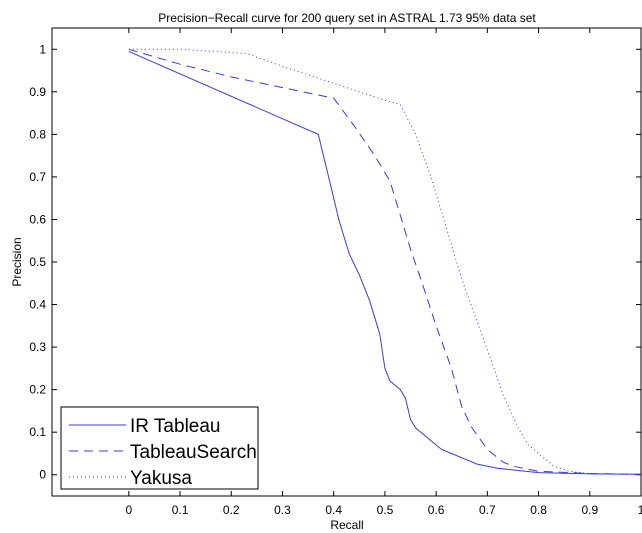 This screenshot has height=533, width=642. What do you see at coordinates (128, 510) in the screenshot?
I see `x-tick-label: 0` at bounding box center [128, 510].